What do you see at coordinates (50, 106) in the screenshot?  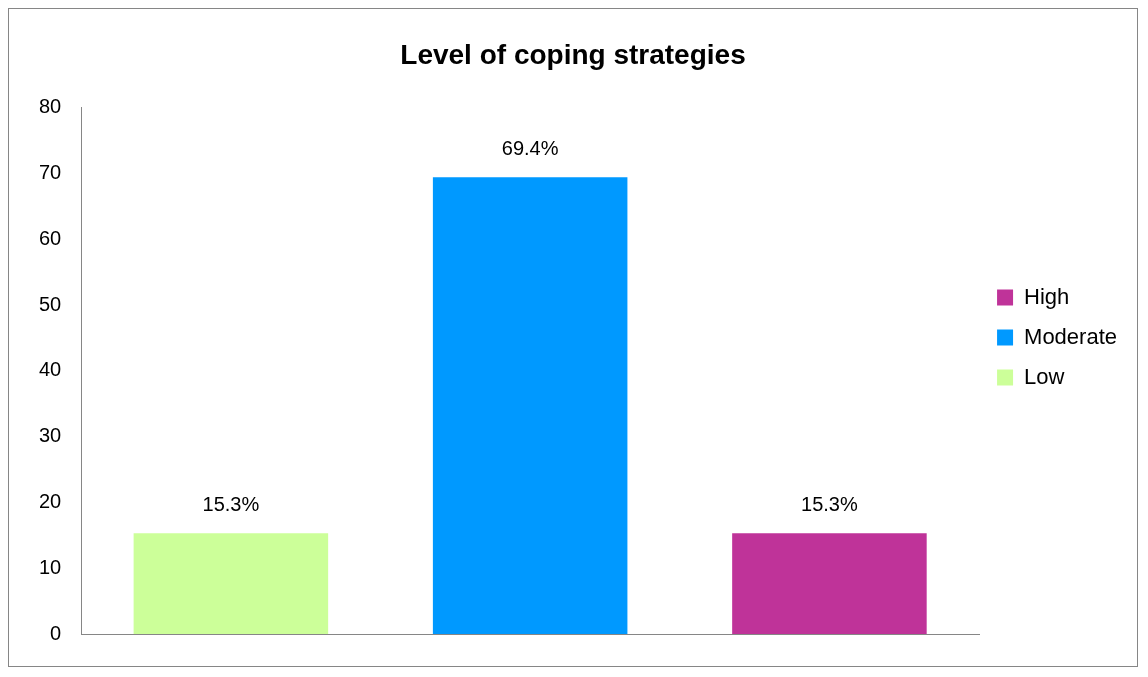 I see `y-tick-label: 80` at bounding box center [50, 106].